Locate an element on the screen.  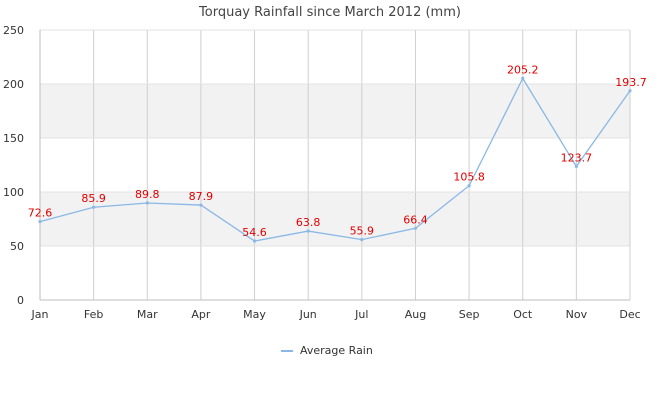
x-tick-label: Nov is located at coordinates (577, 314).